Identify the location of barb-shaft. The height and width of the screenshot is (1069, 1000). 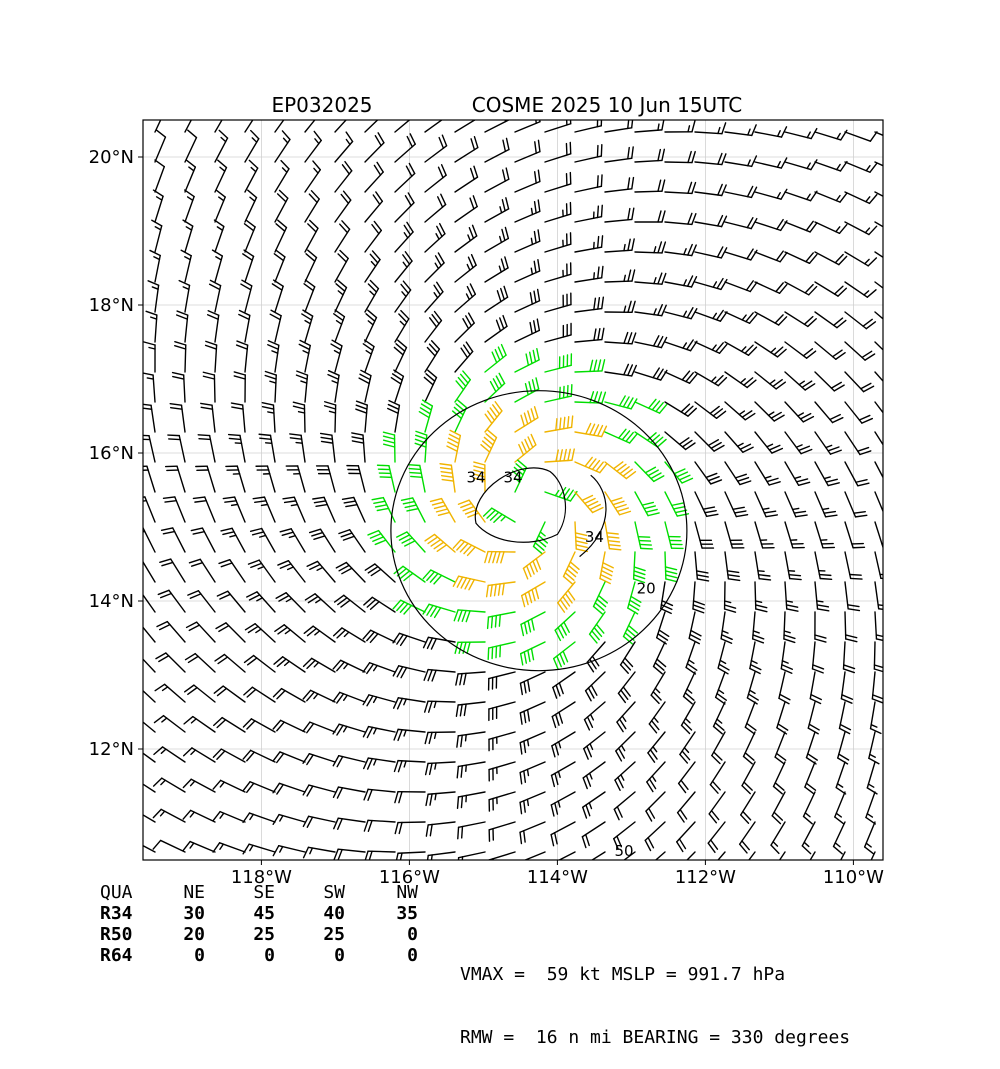
(593, 859).